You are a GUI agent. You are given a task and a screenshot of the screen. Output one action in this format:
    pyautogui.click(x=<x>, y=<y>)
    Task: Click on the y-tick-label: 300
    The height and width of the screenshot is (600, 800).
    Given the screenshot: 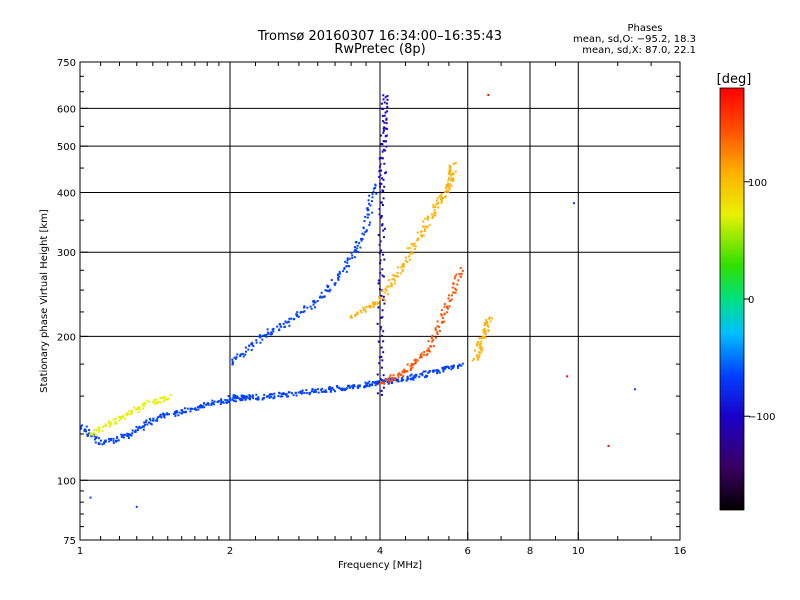 What is the action you would take?
    pyautogui.click(x=66, y=253)
    